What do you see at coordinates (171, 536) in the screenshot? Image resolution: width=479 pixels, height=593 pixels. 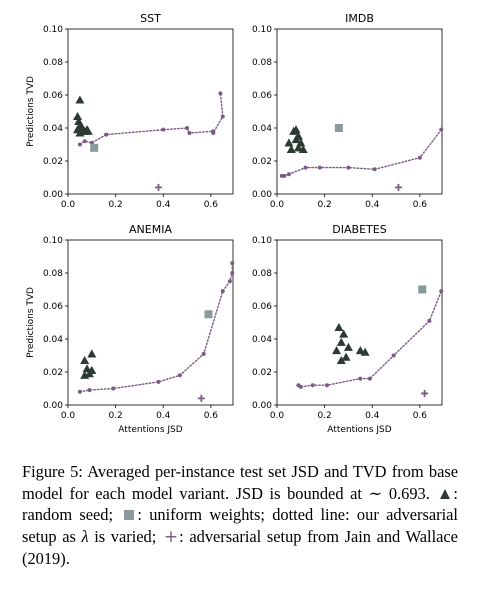 I see `plus-icon: +` at bounding box center [171, 536].